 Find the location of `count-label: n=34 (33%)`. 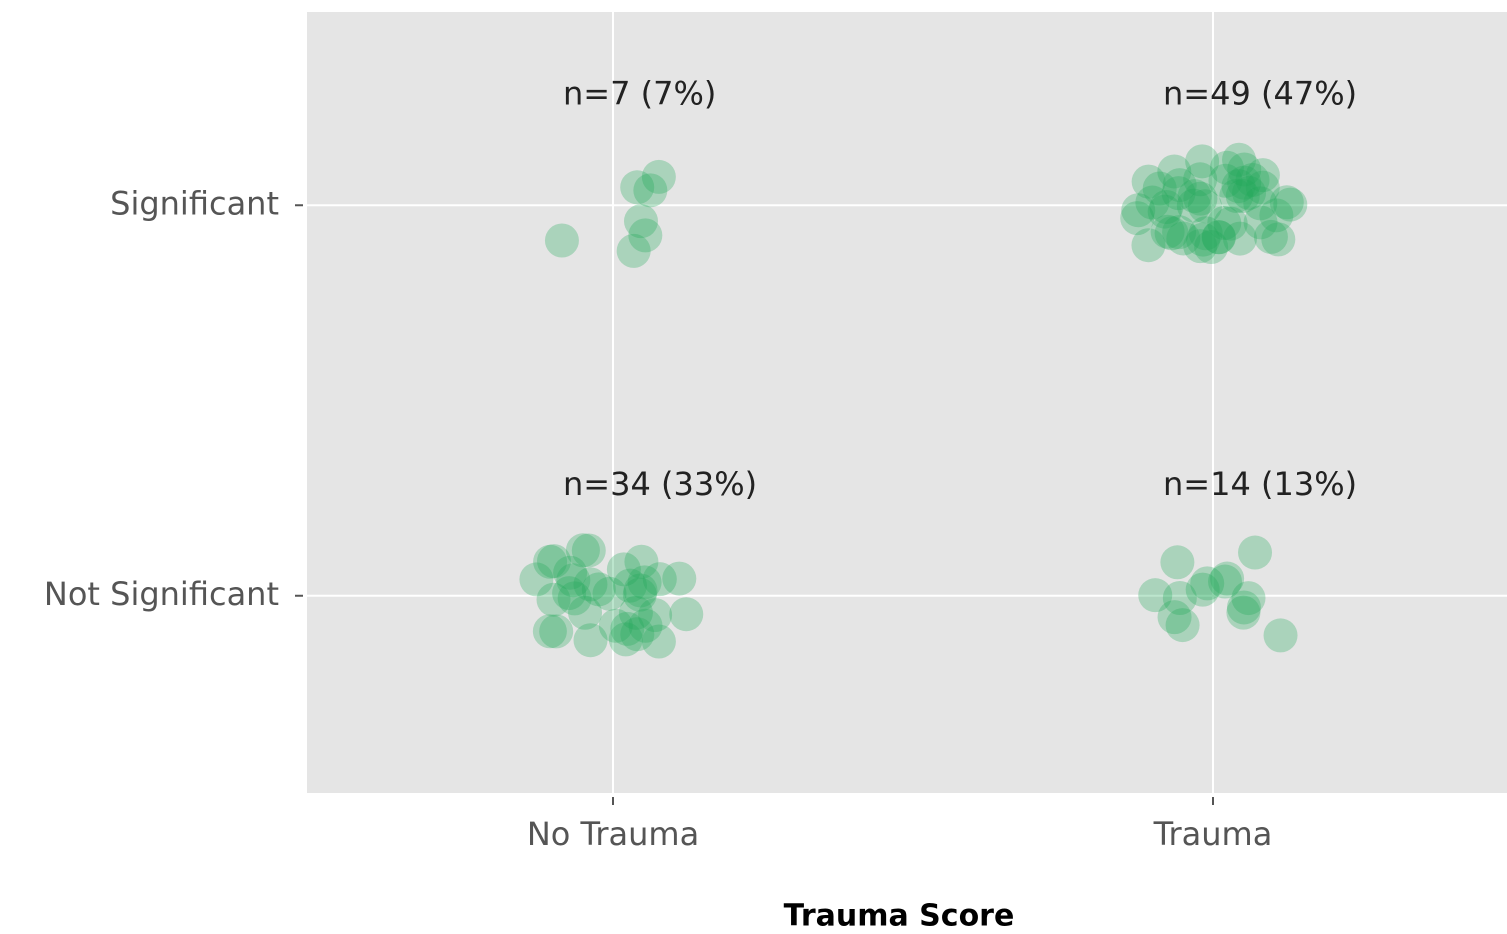

count-label: n=34 (33%) is located at coordinates (660, 484).